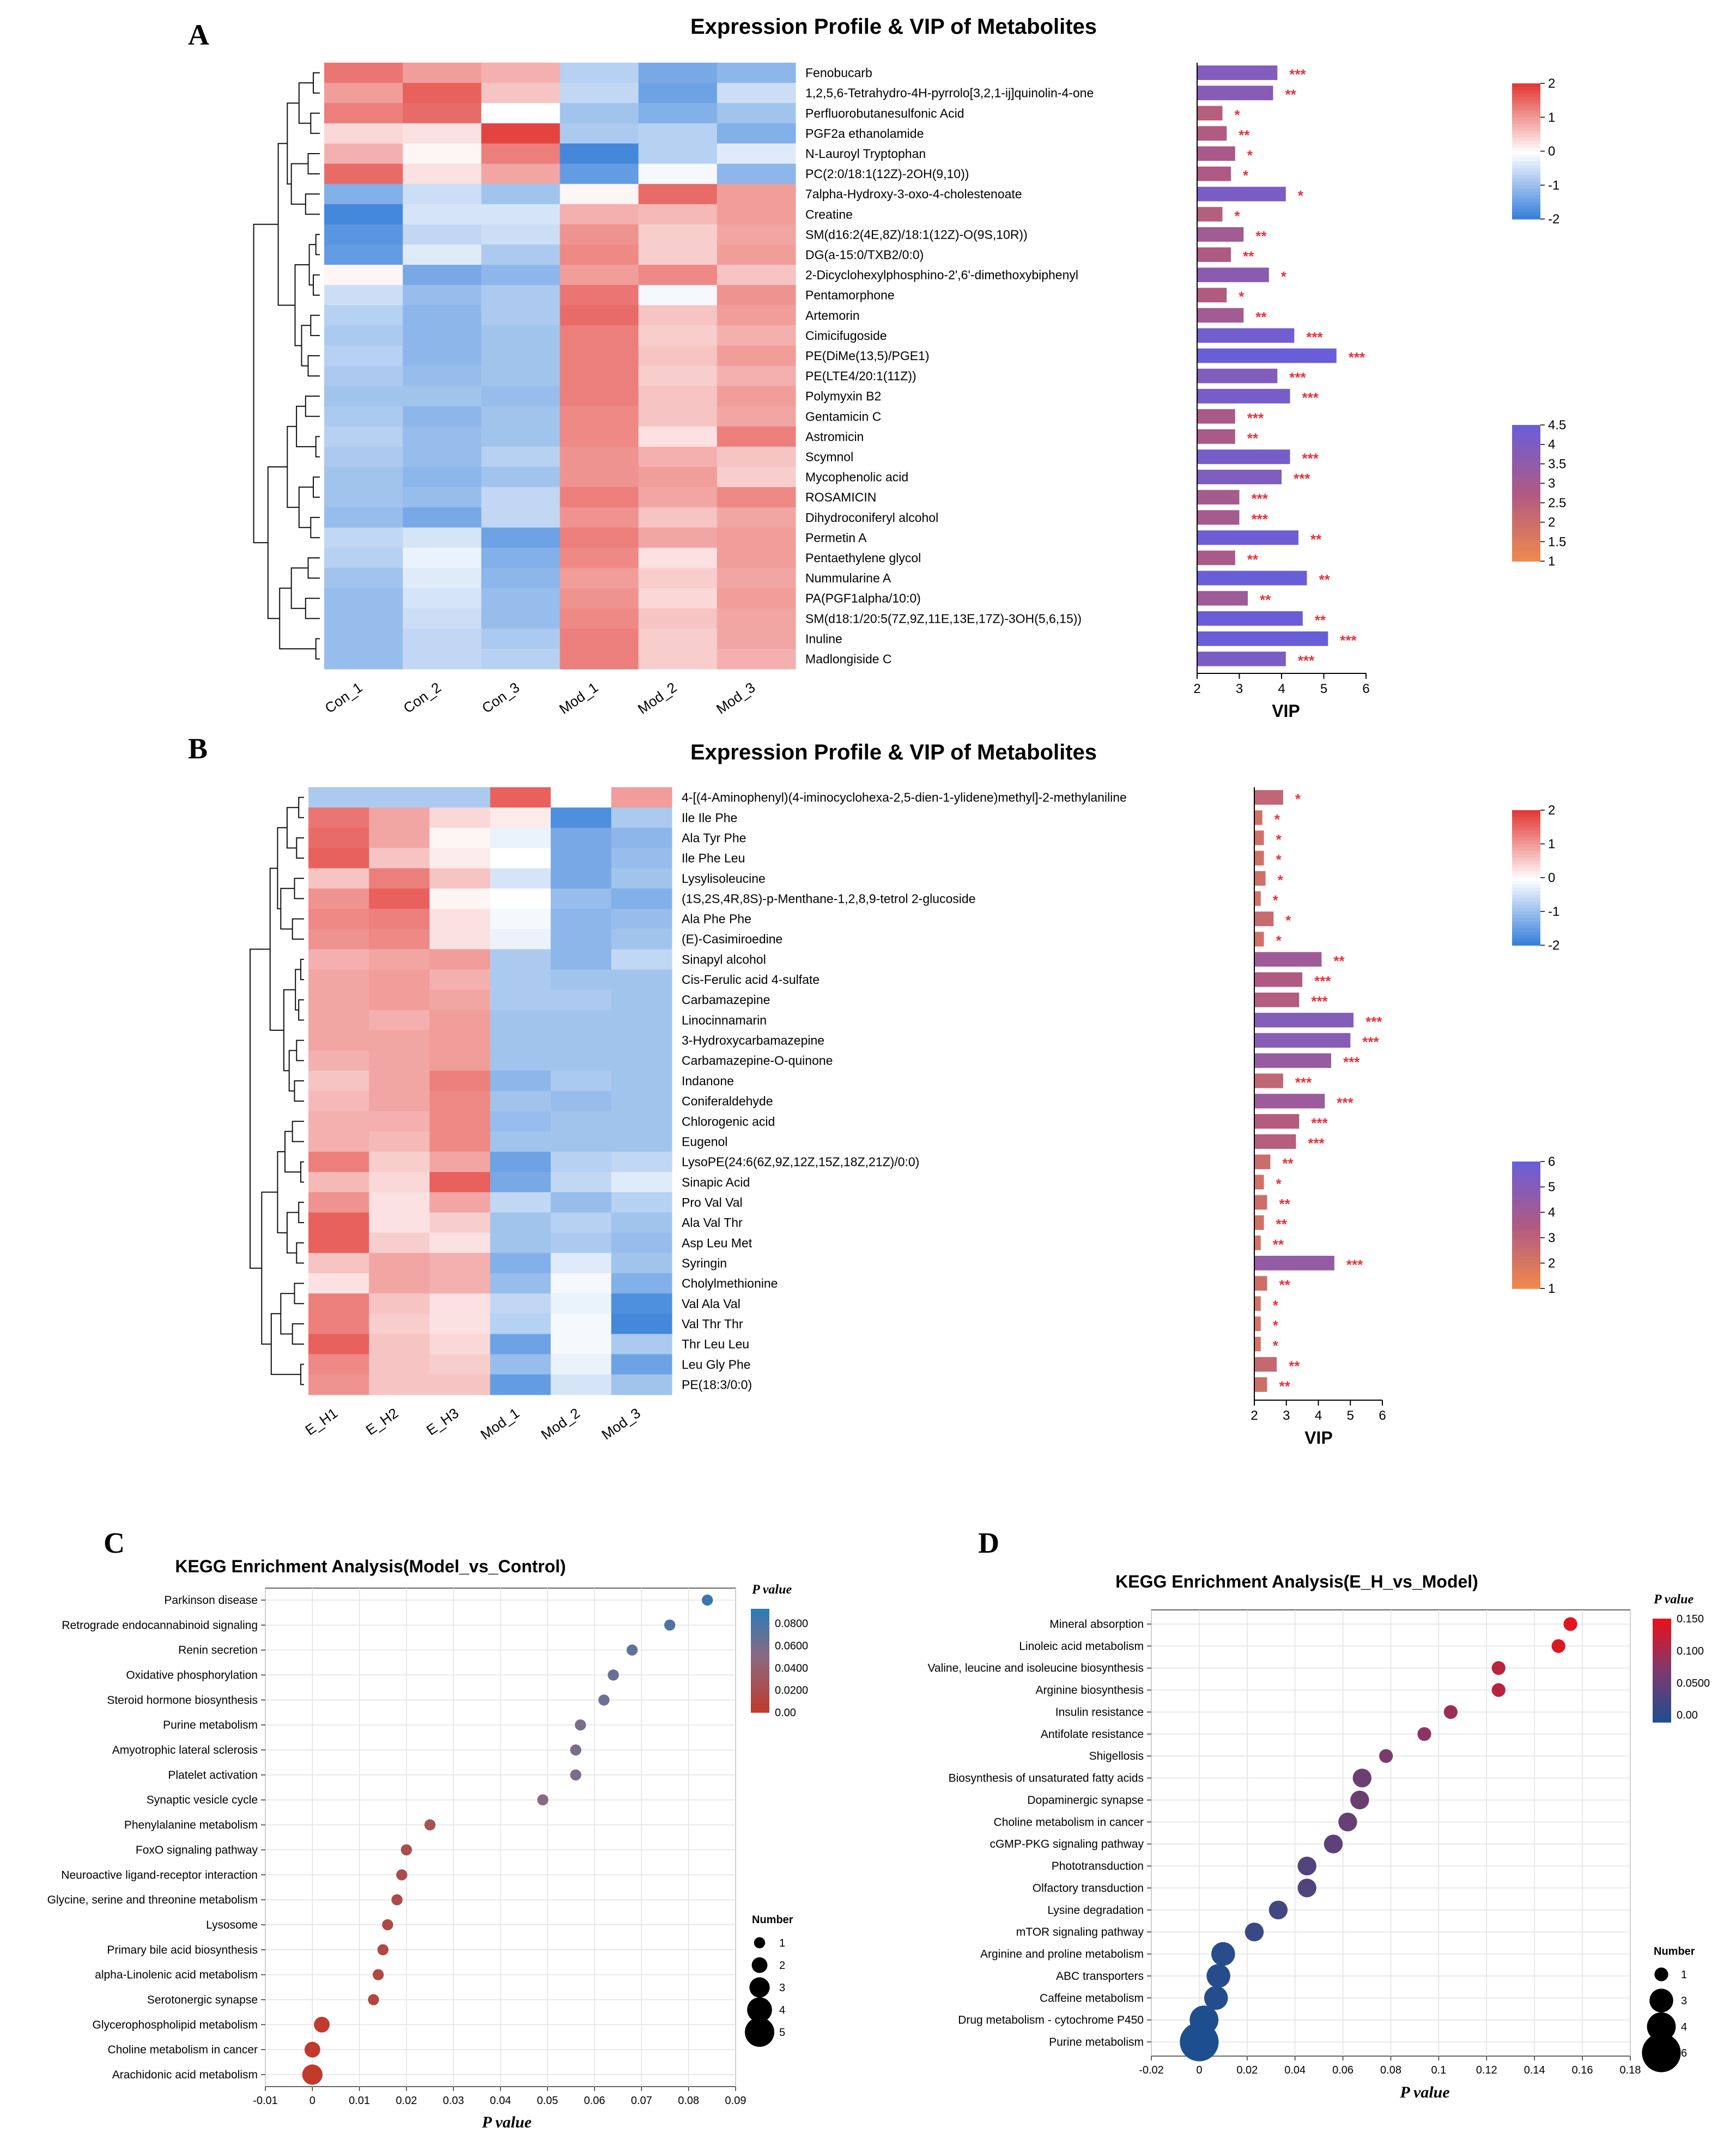 This screenshot has width=1736, height=2134. What do you see at coordinates (724, 959) in the screenshot?
I see `row-label: Sinapyl alcohol` at bounding box center [724, 959].